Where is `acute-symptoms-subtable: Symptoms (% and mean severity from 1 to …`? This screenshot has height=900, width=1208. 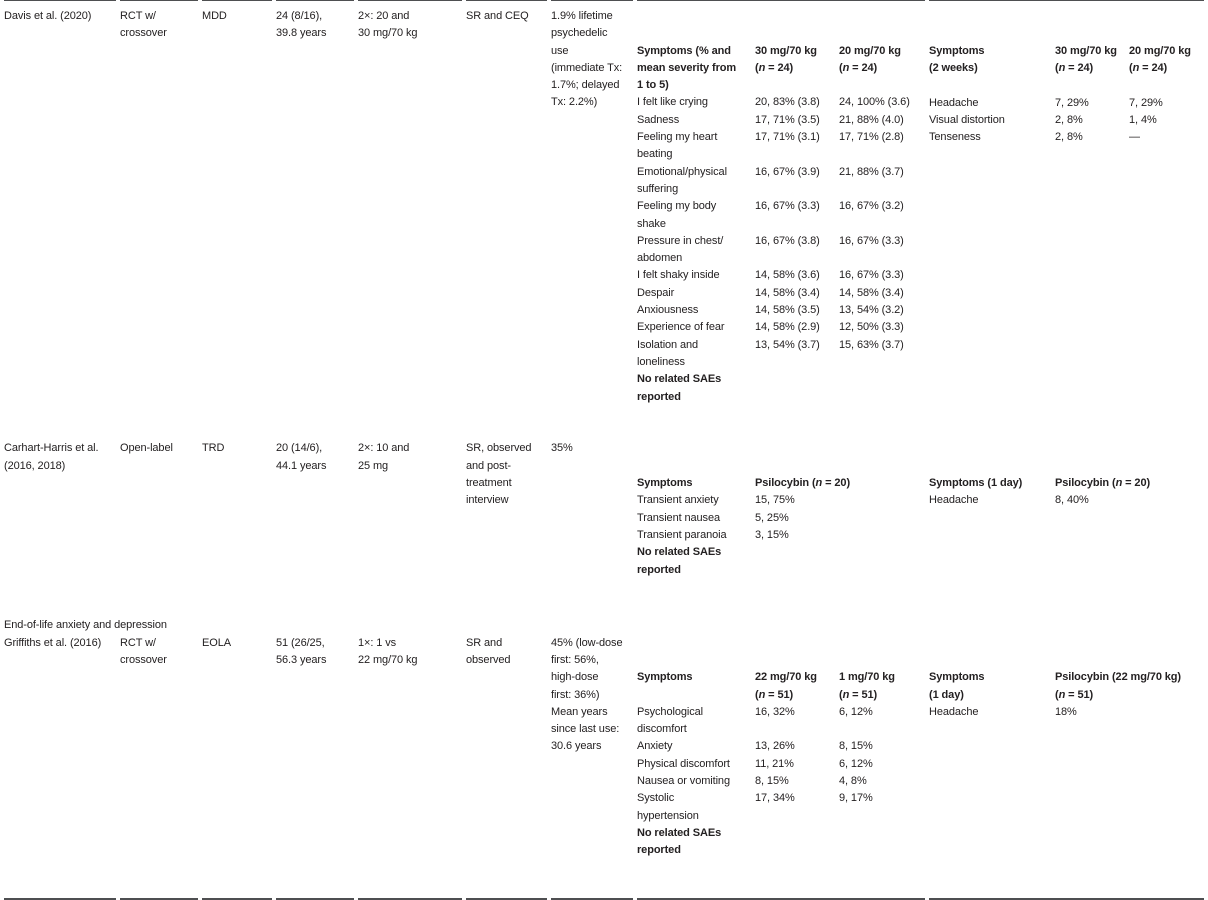
acute-symptoms-subtable: Symptoms (% and mean severity from 1 to … is located at coordinates (781, 224).